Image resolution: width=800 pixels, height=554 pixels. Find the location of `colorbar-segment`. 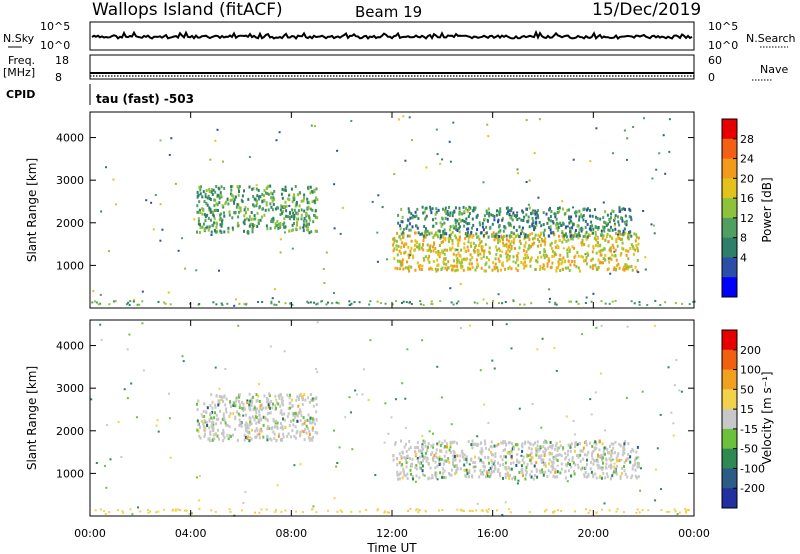

colorbar-segment is located at coordinates (729, 168).